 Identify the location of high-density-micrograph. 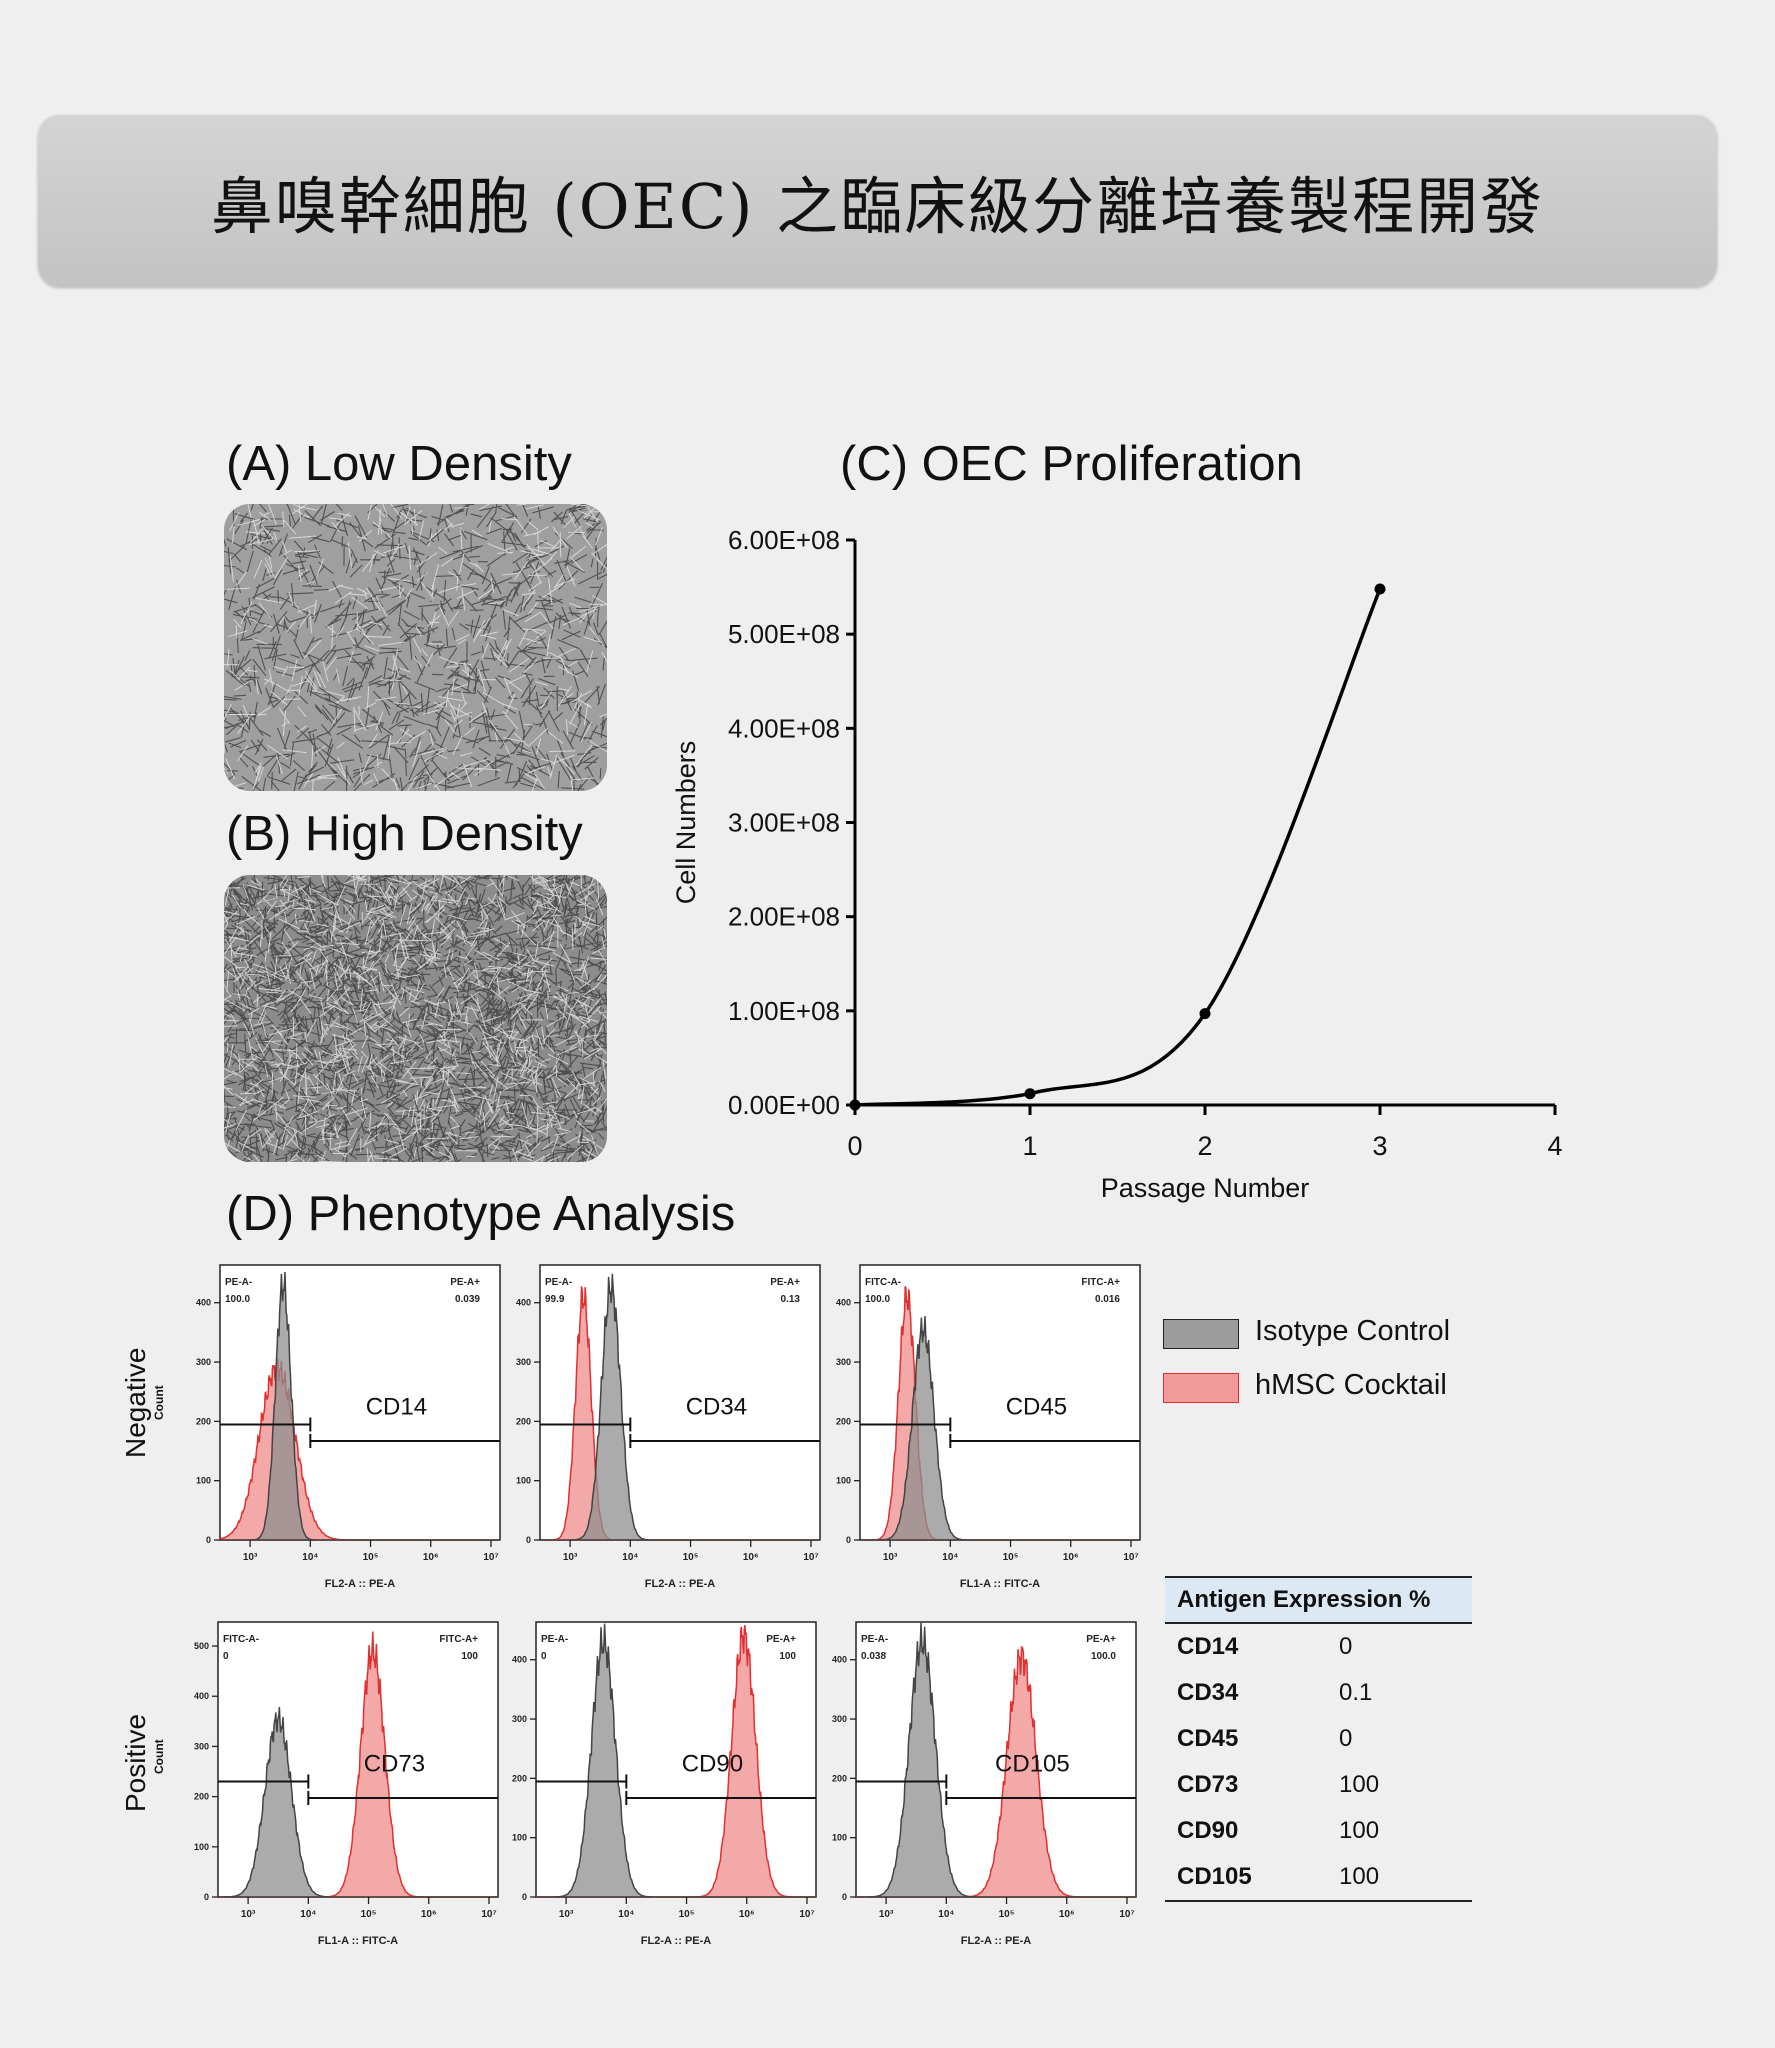
(415, 1018).